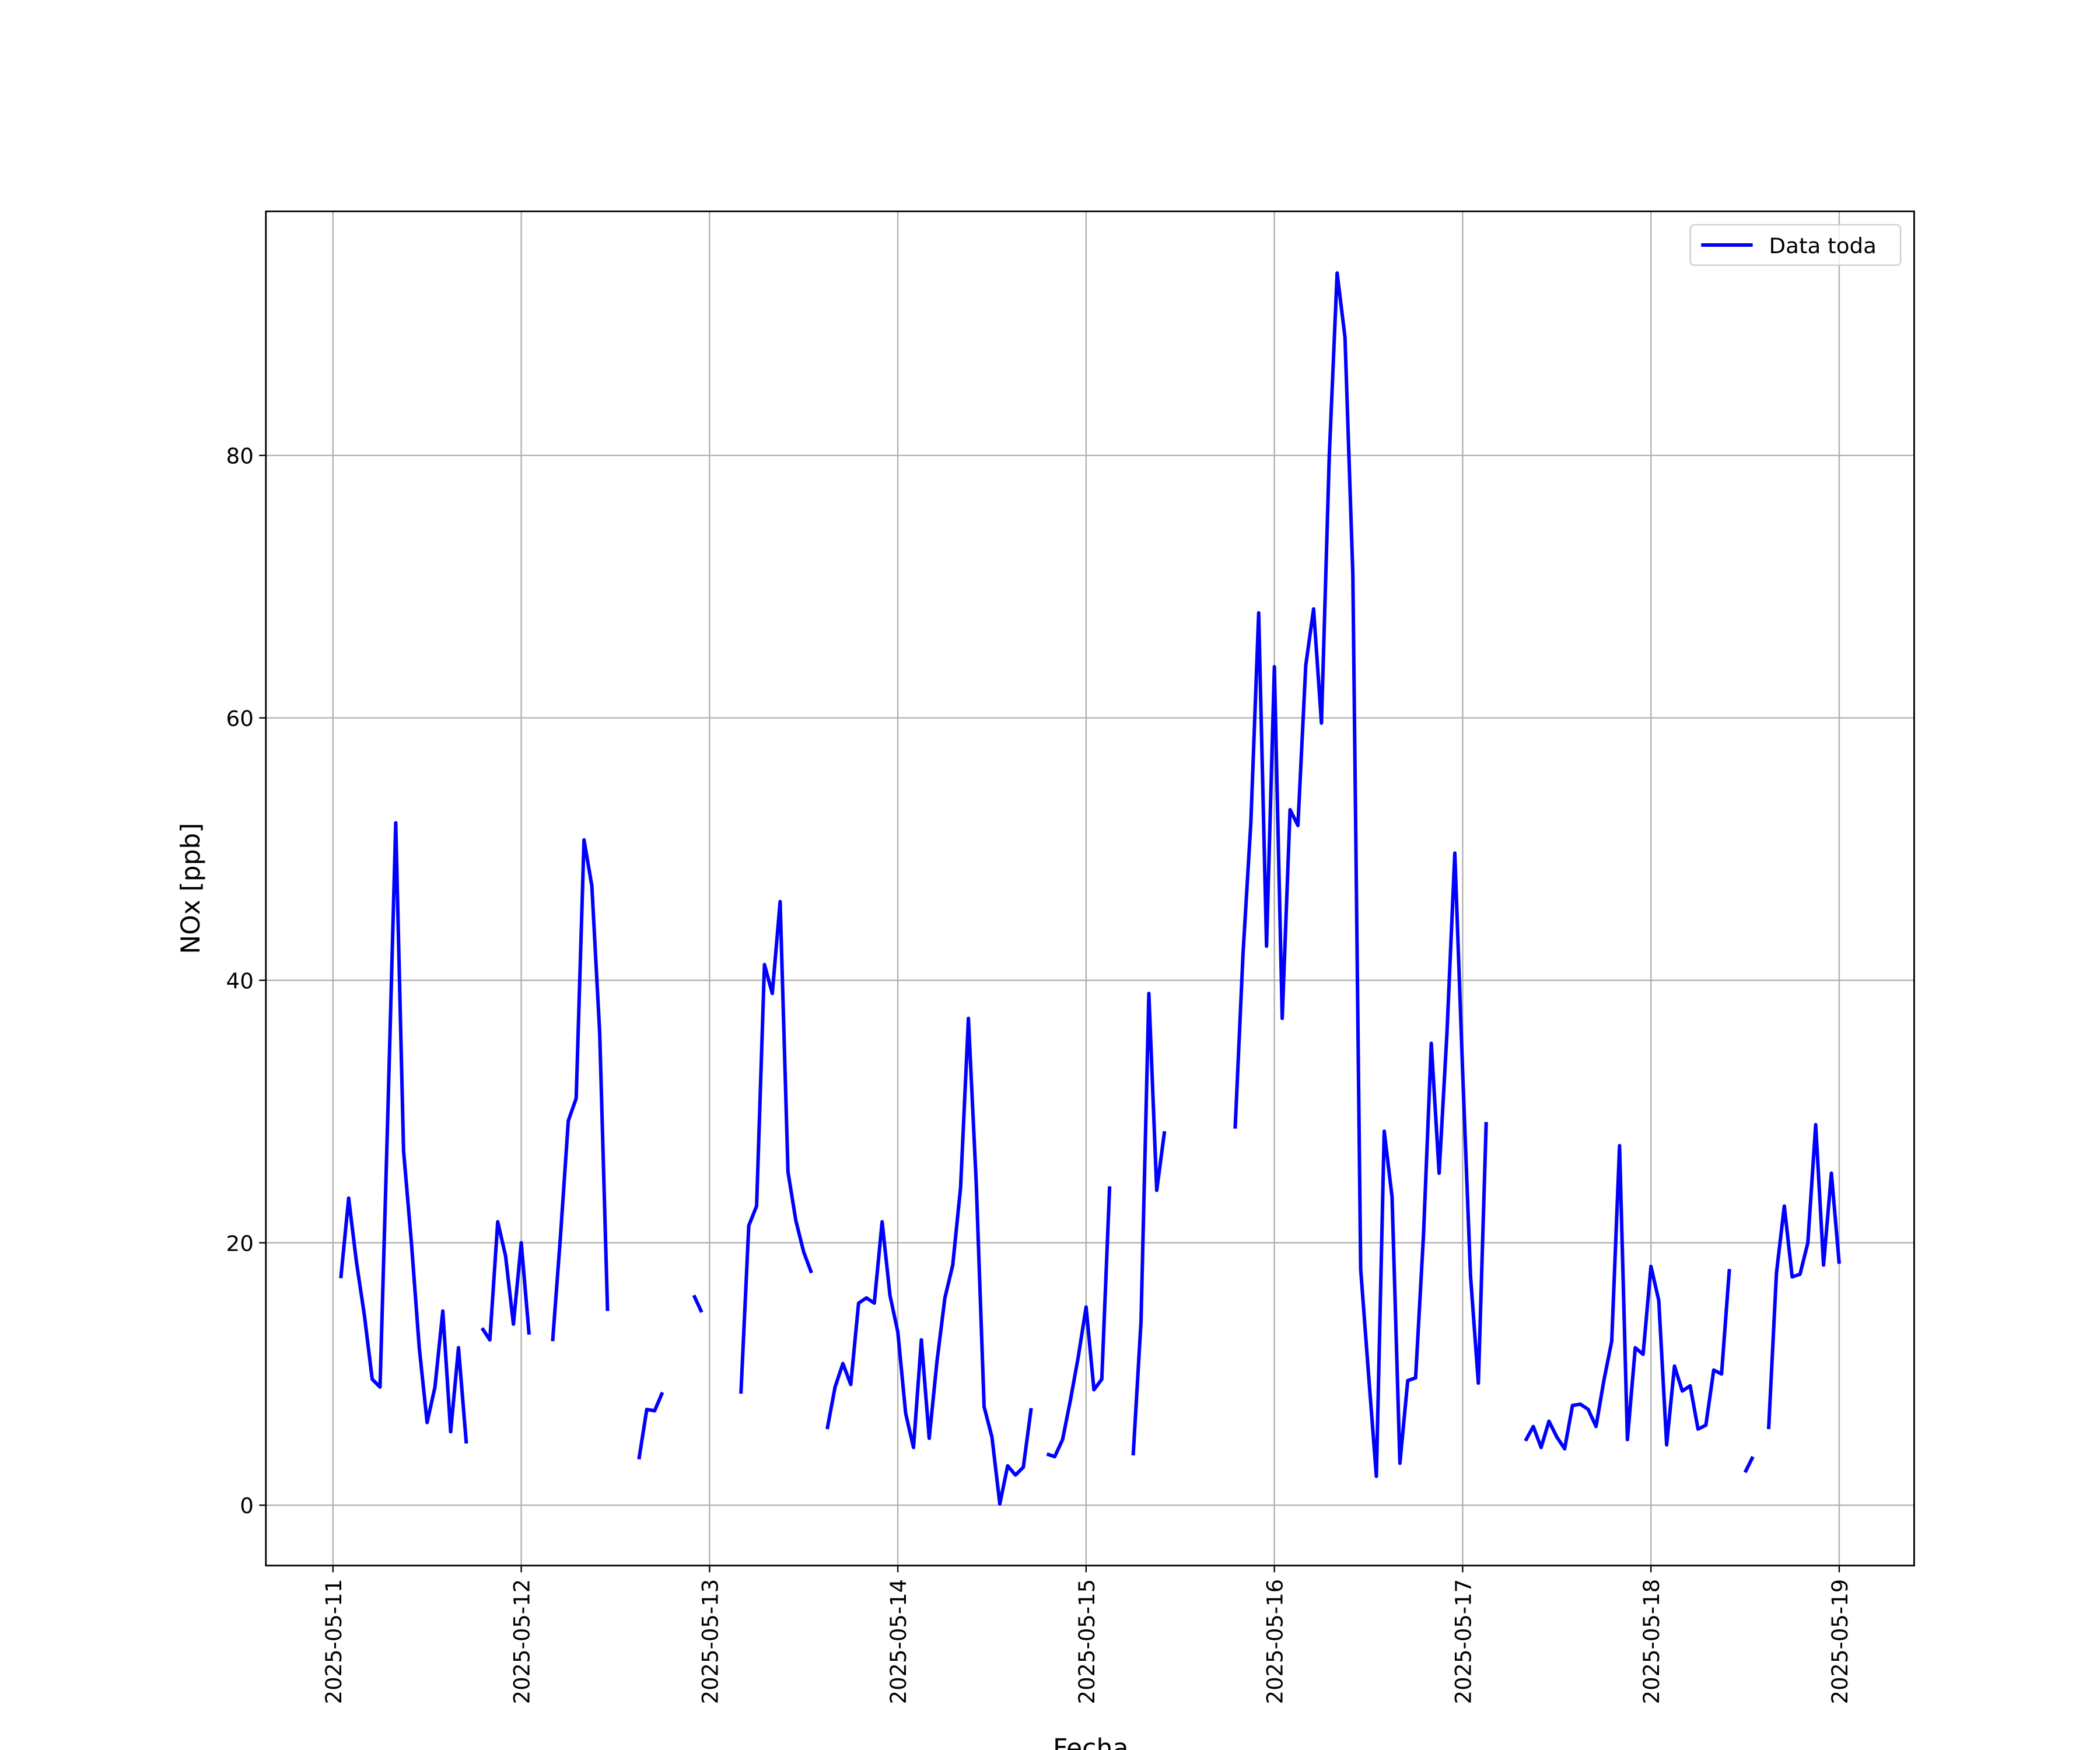  I want to click on x-axis-label: Fecha, so click(1091, 1742).